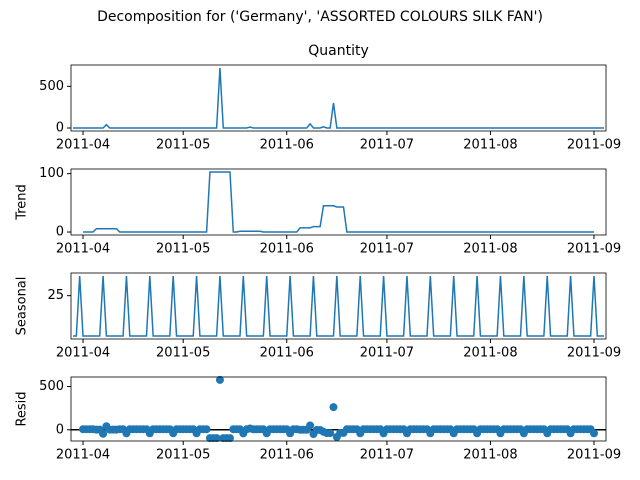 The image size is (640, 480). I want to click on y-axis-label: Resid, so click(22, 408).